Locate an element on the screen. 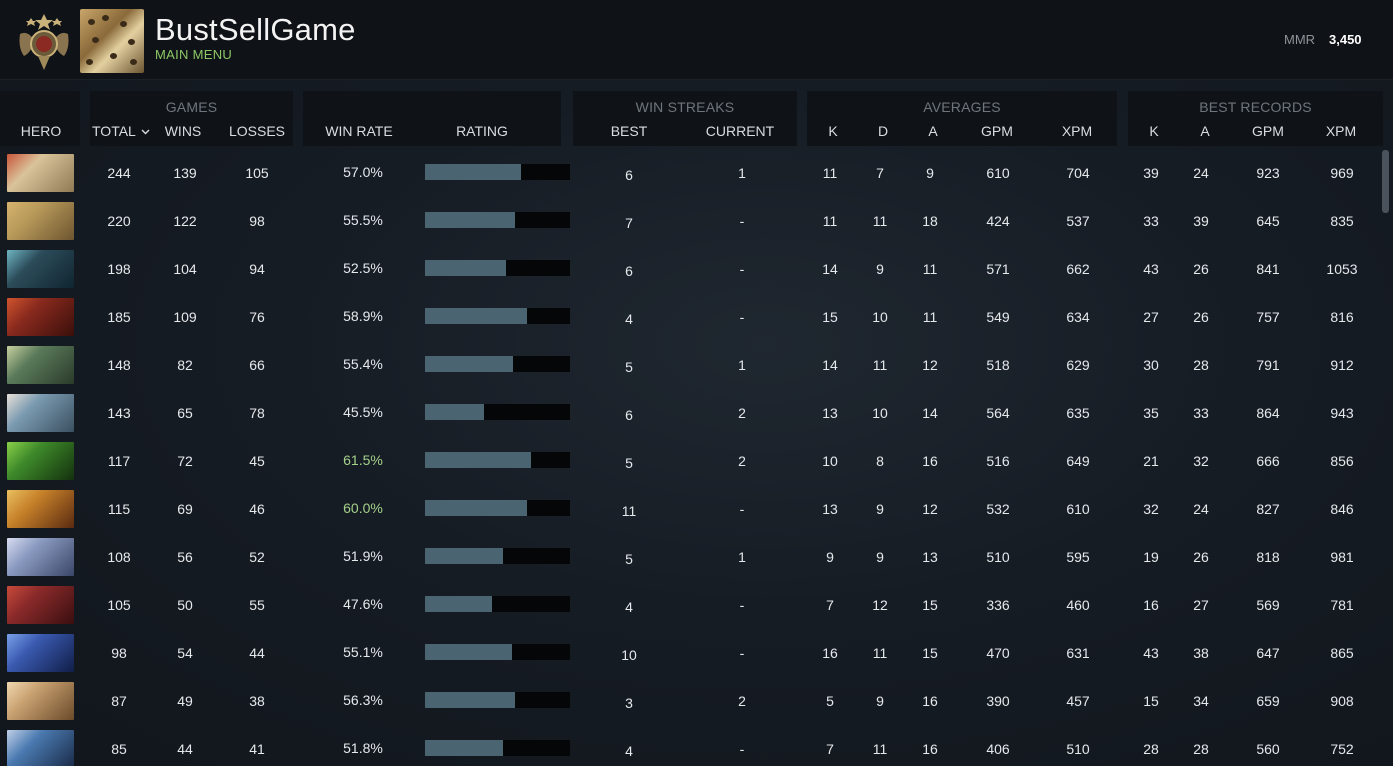 Image resolution: width=1393 pixels, height=766 pixels. column-avg-gpm: GPM is located at coordinates (997, 131).